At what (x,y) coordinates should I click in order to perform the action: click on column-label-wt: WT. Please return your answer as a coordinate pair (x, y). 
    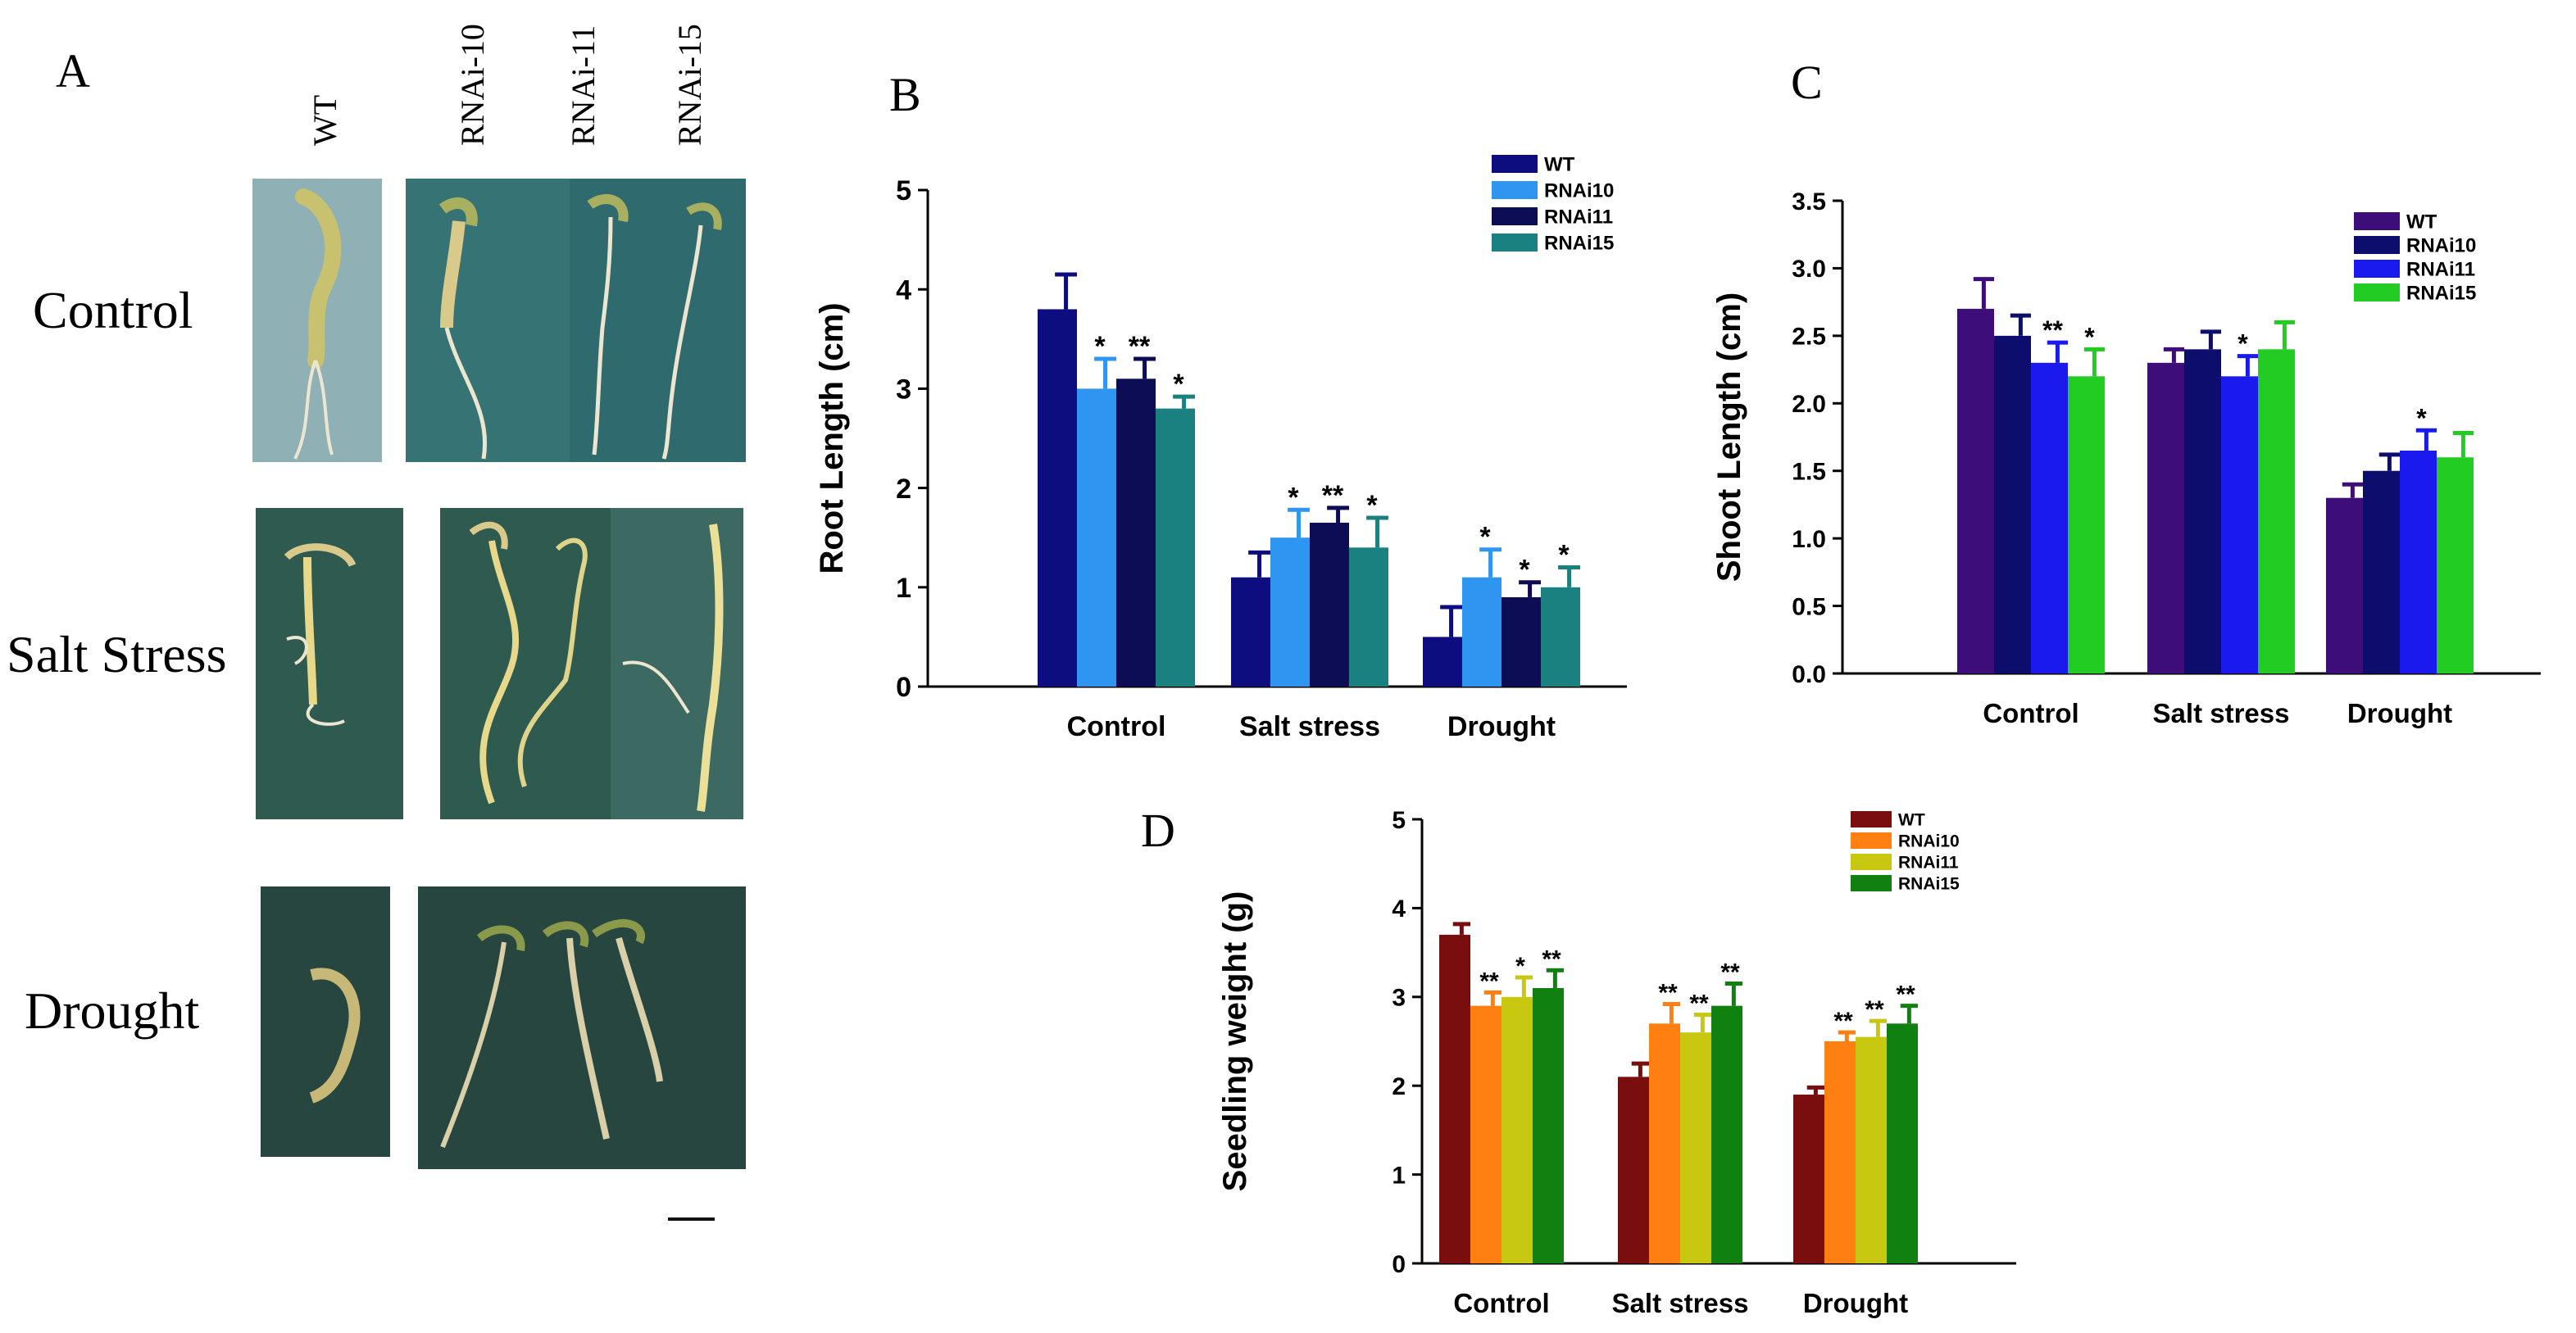
    Looking at the image, I should click on (325, 120).